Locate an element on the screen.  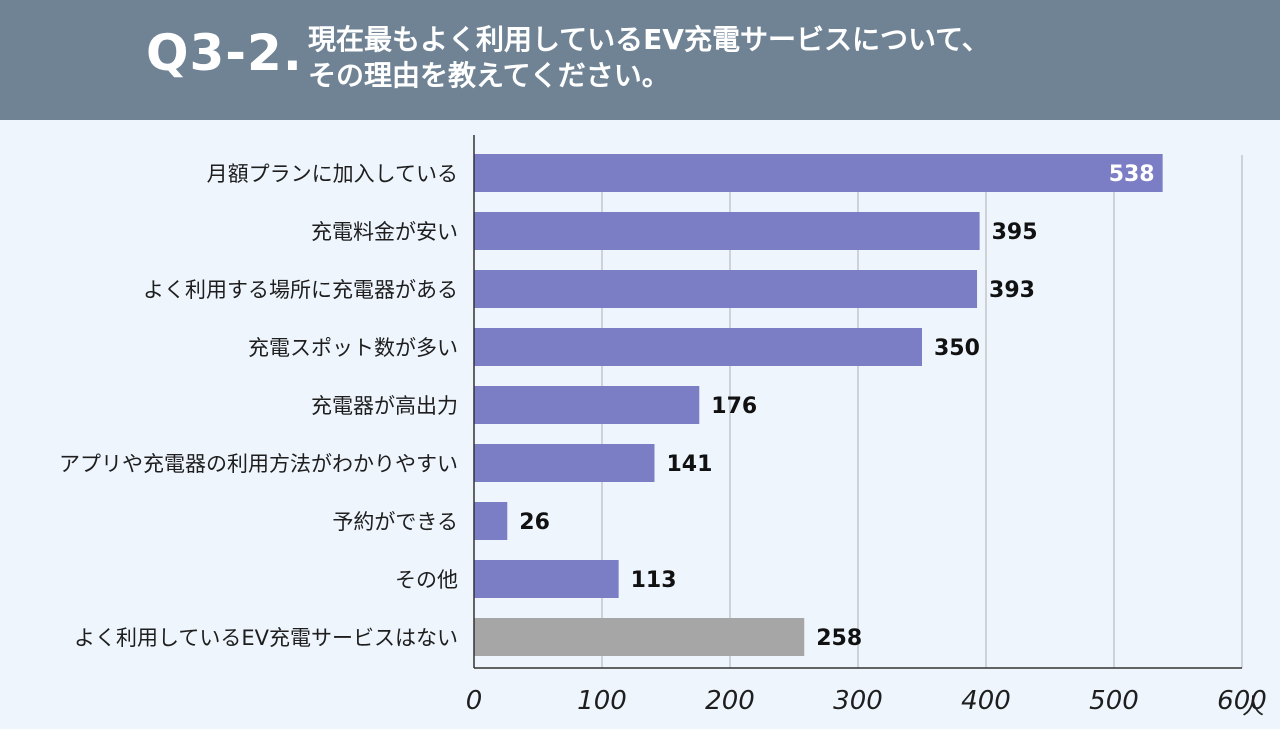
value-label: 258 is located at coordinates (839, 638).